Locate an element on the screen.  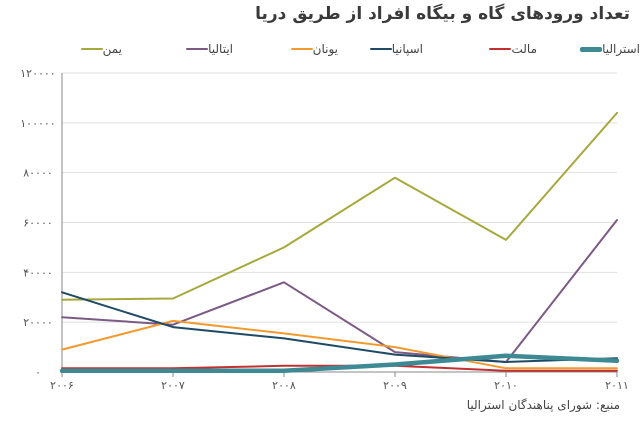
legend-label: اسپانیا is located at coordinates (407, 49).